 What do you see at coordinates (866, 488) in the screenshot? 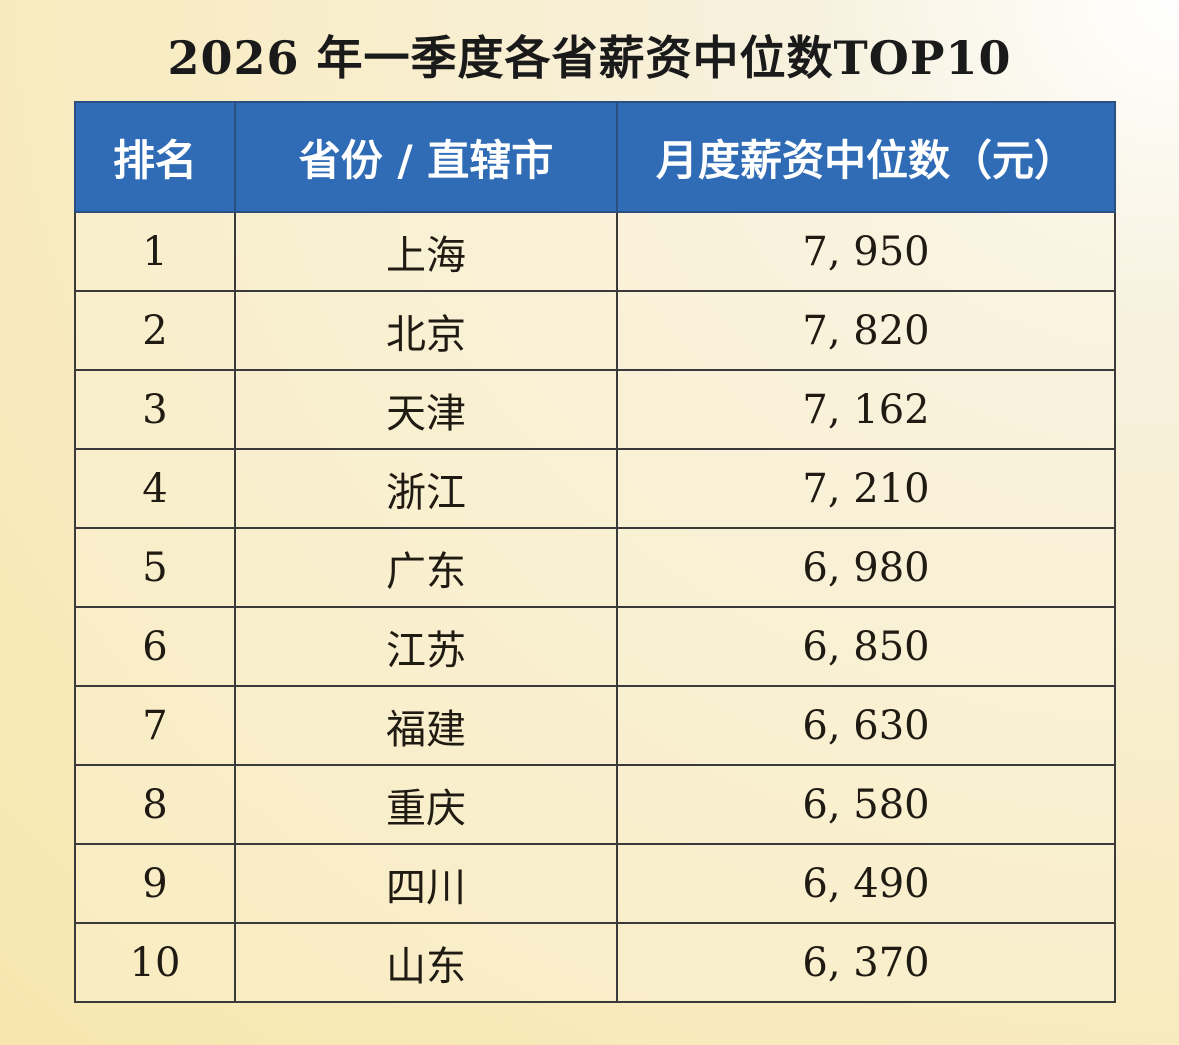
I see `salary-cell: 7, 210` at bounding box center [866, 488].